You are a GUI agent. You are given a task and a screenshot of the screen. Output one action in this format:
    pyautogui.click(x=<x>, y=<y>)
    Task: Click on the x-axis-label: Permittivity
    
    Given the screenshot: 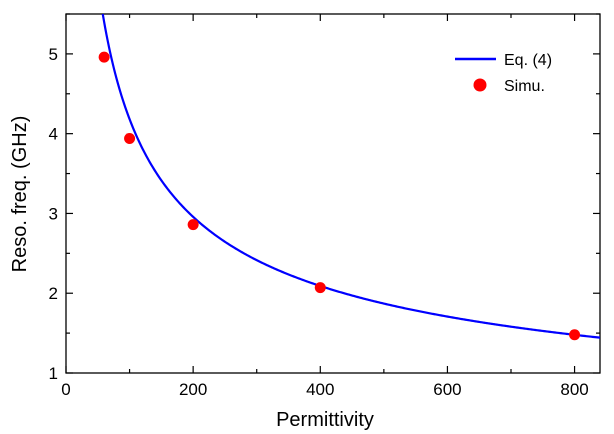 What is the action you would take?
    pyautogui.click(x=325, y=420)
    